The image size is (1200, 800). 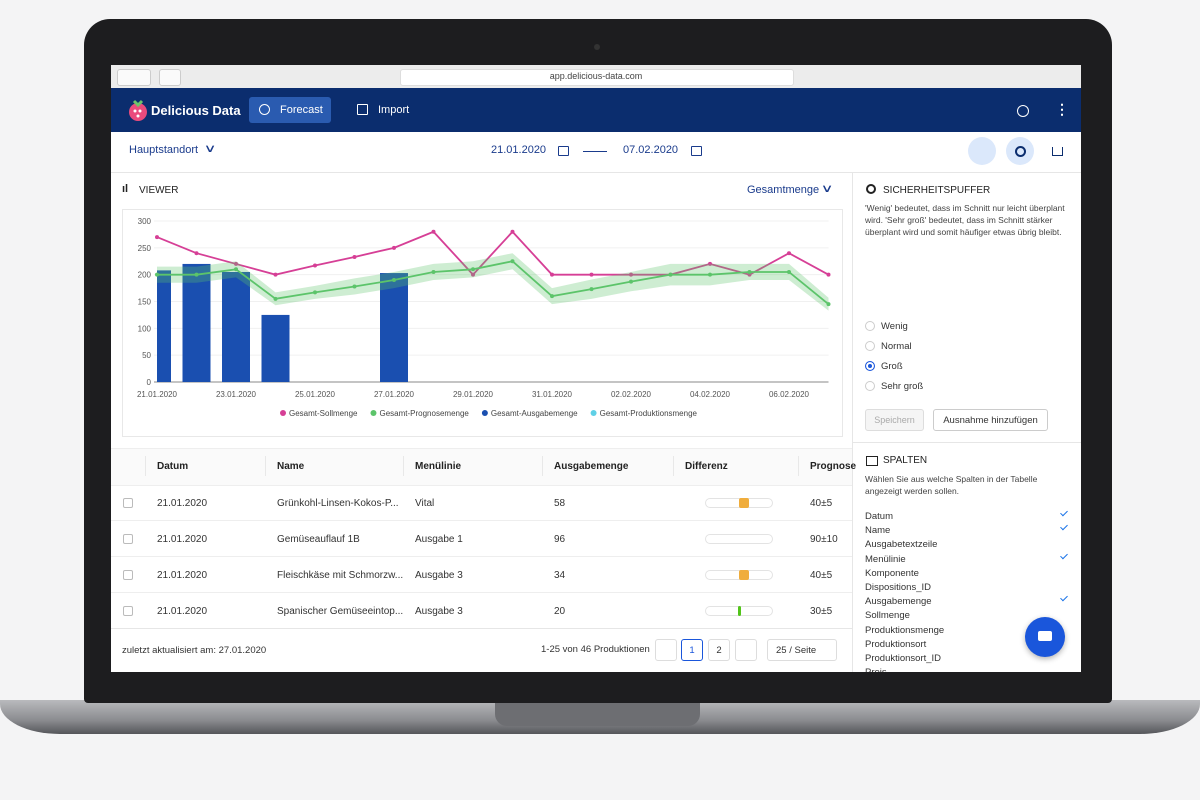 What do you see at coordinates (982, 151) in the screenshot?
I see `viewer-toggle` at bounding box center [982, 151].